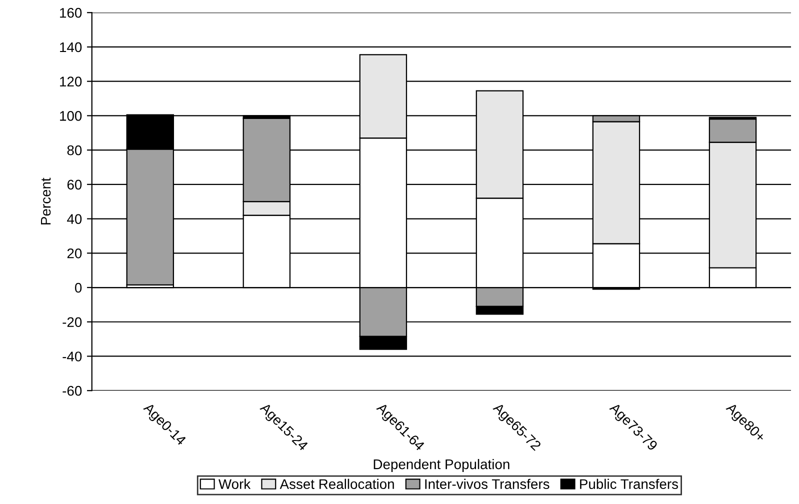 The width and height of the screenshot is (799, 504). Describe the element at coordinates (74, 185) in the screenshot. I see `y-tick-label: 60` at that location.